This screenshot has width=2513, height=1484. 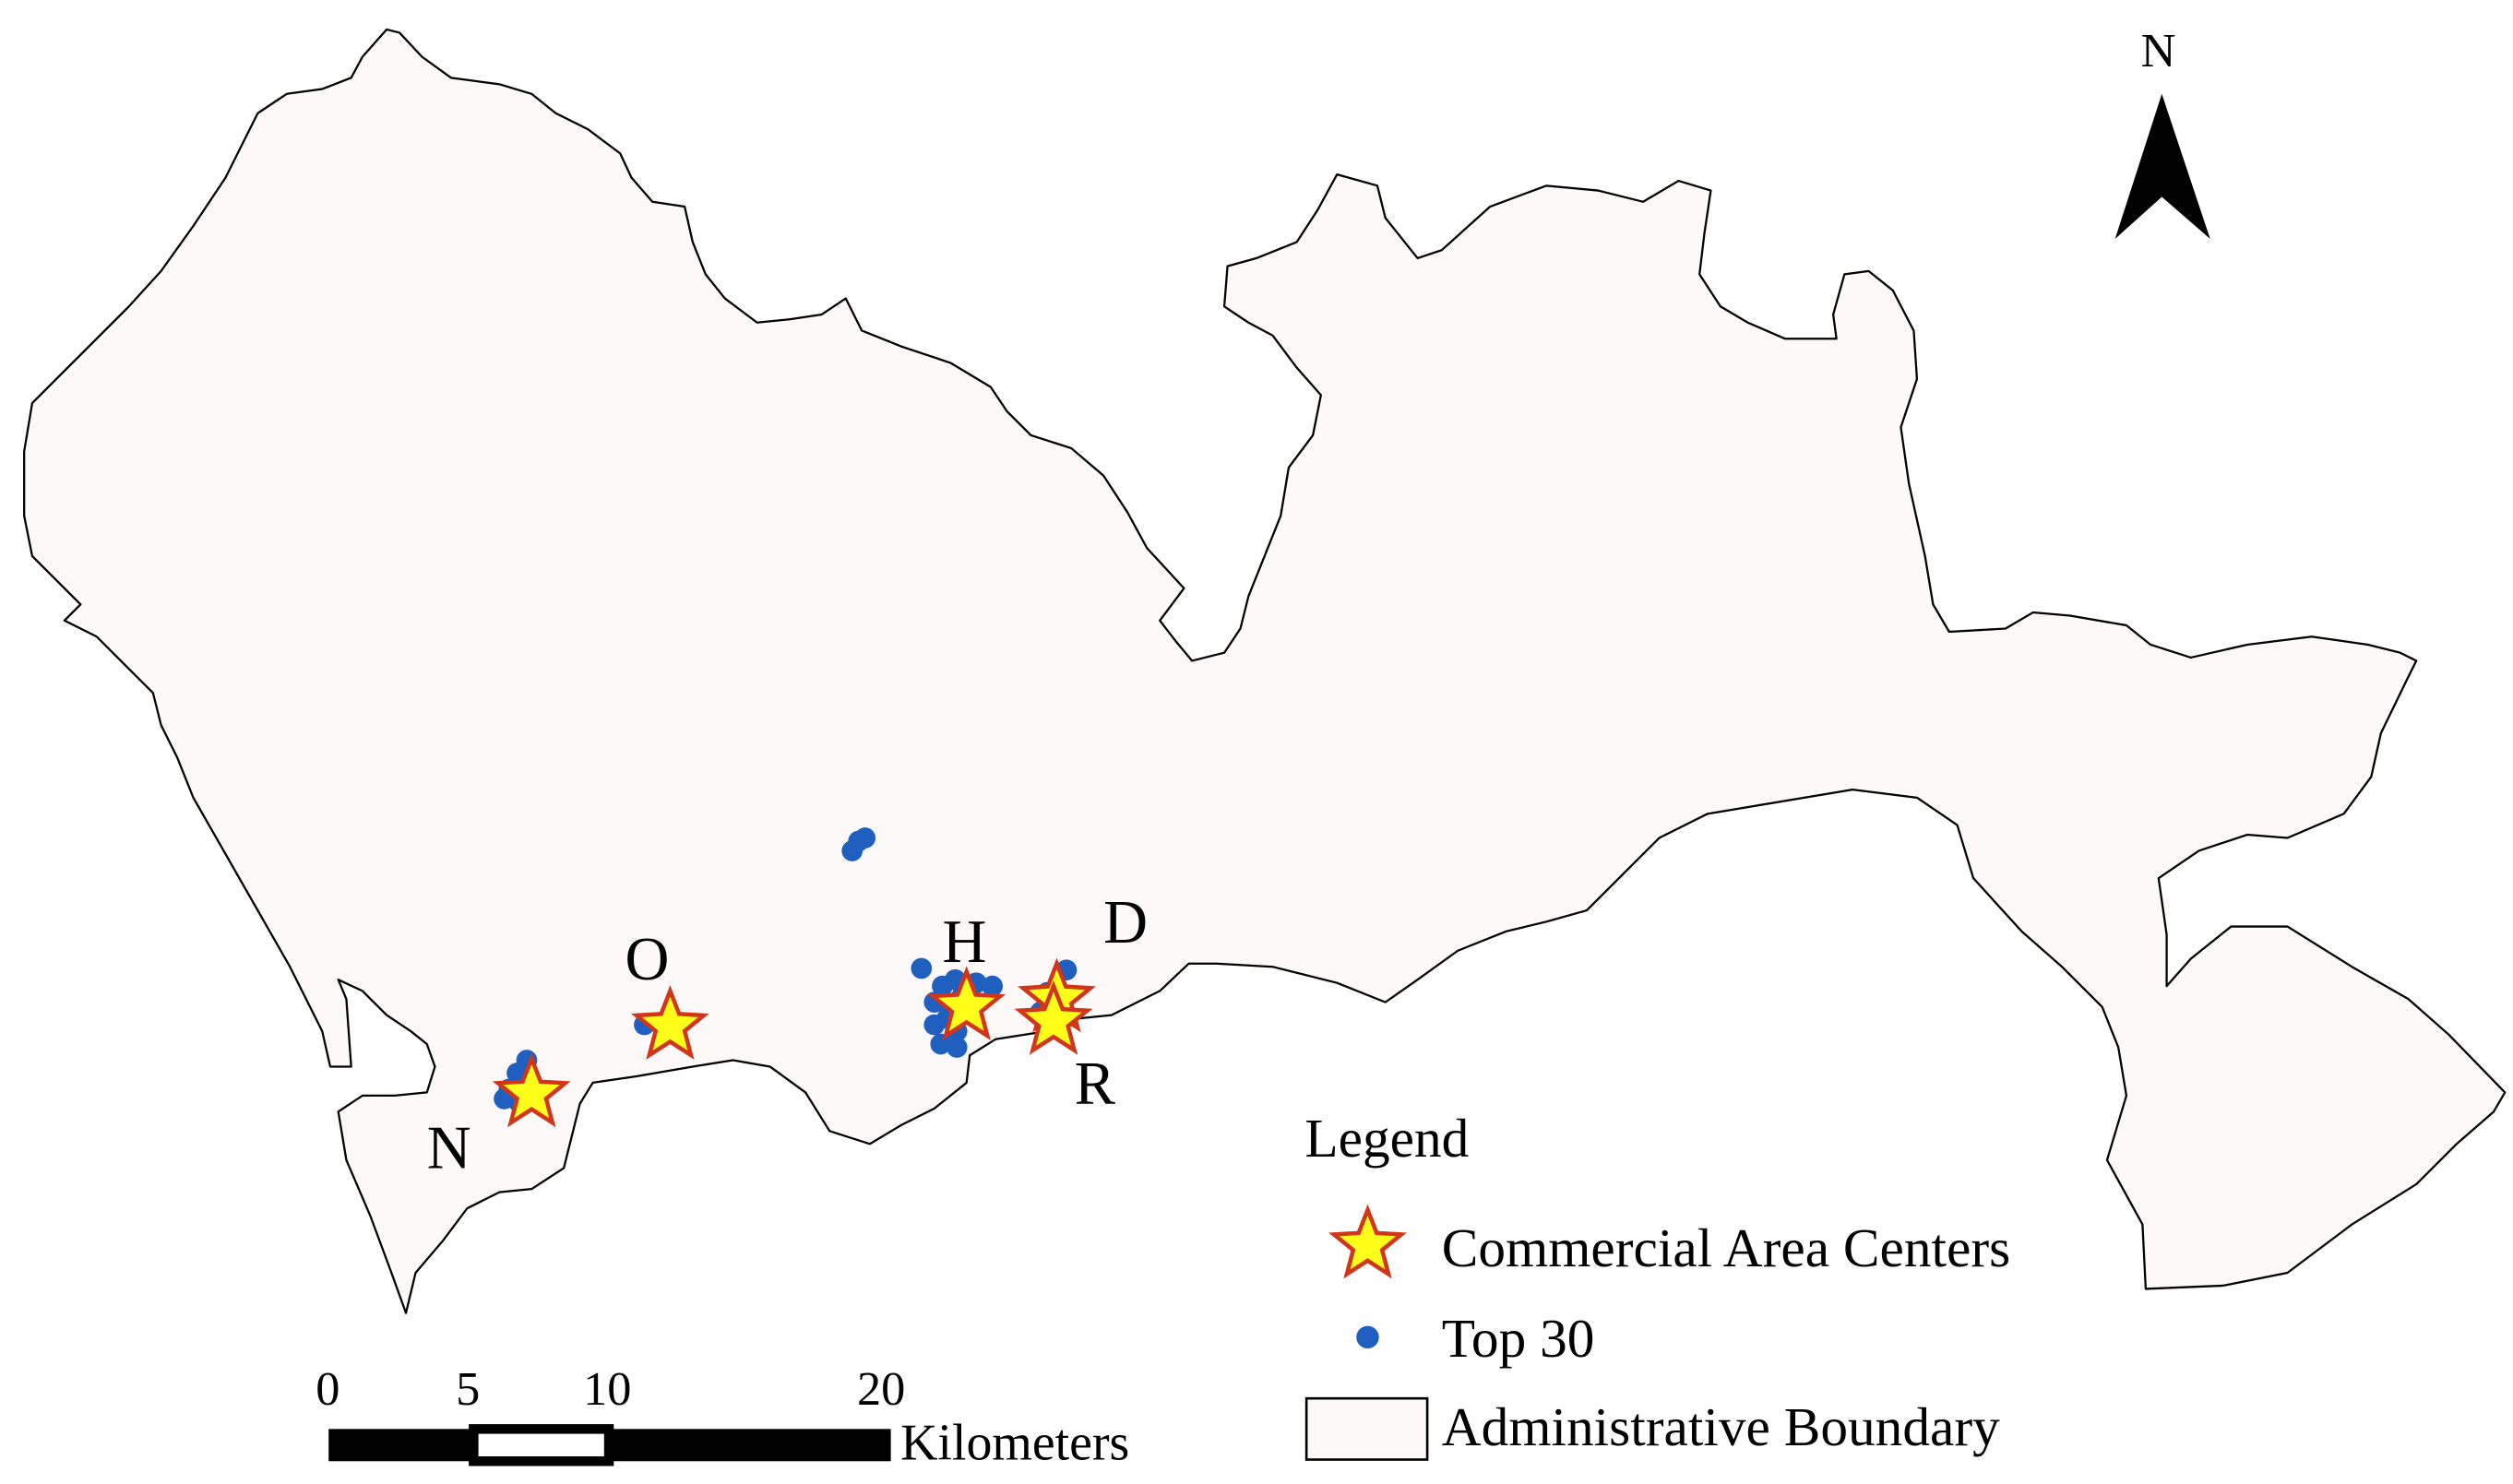 What do you see at coordinates (468, 1389) in the screenshot?
I see `scale-tick-5: 5` at bounding box center [468, 1389].